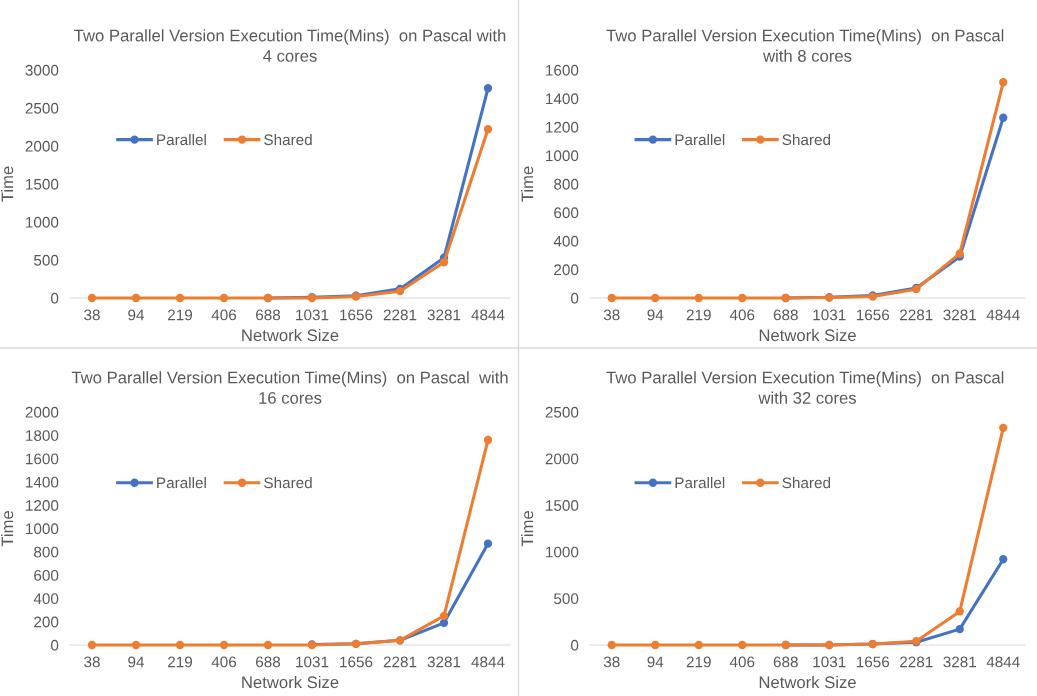 This screenshot has height=696, width=1037. Describe the element at coordinates (42, 435) in the screenshot. I see `y-tick-label: 1800` at that location.